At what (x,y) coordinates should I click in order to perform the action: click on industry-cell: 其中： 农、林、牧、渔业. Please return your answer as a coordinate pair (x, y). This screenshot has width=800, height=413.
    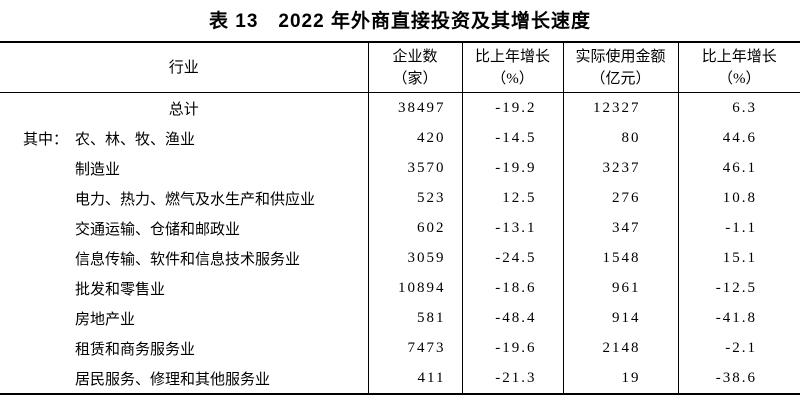
    Looking at the image, I should click on (184, 138).